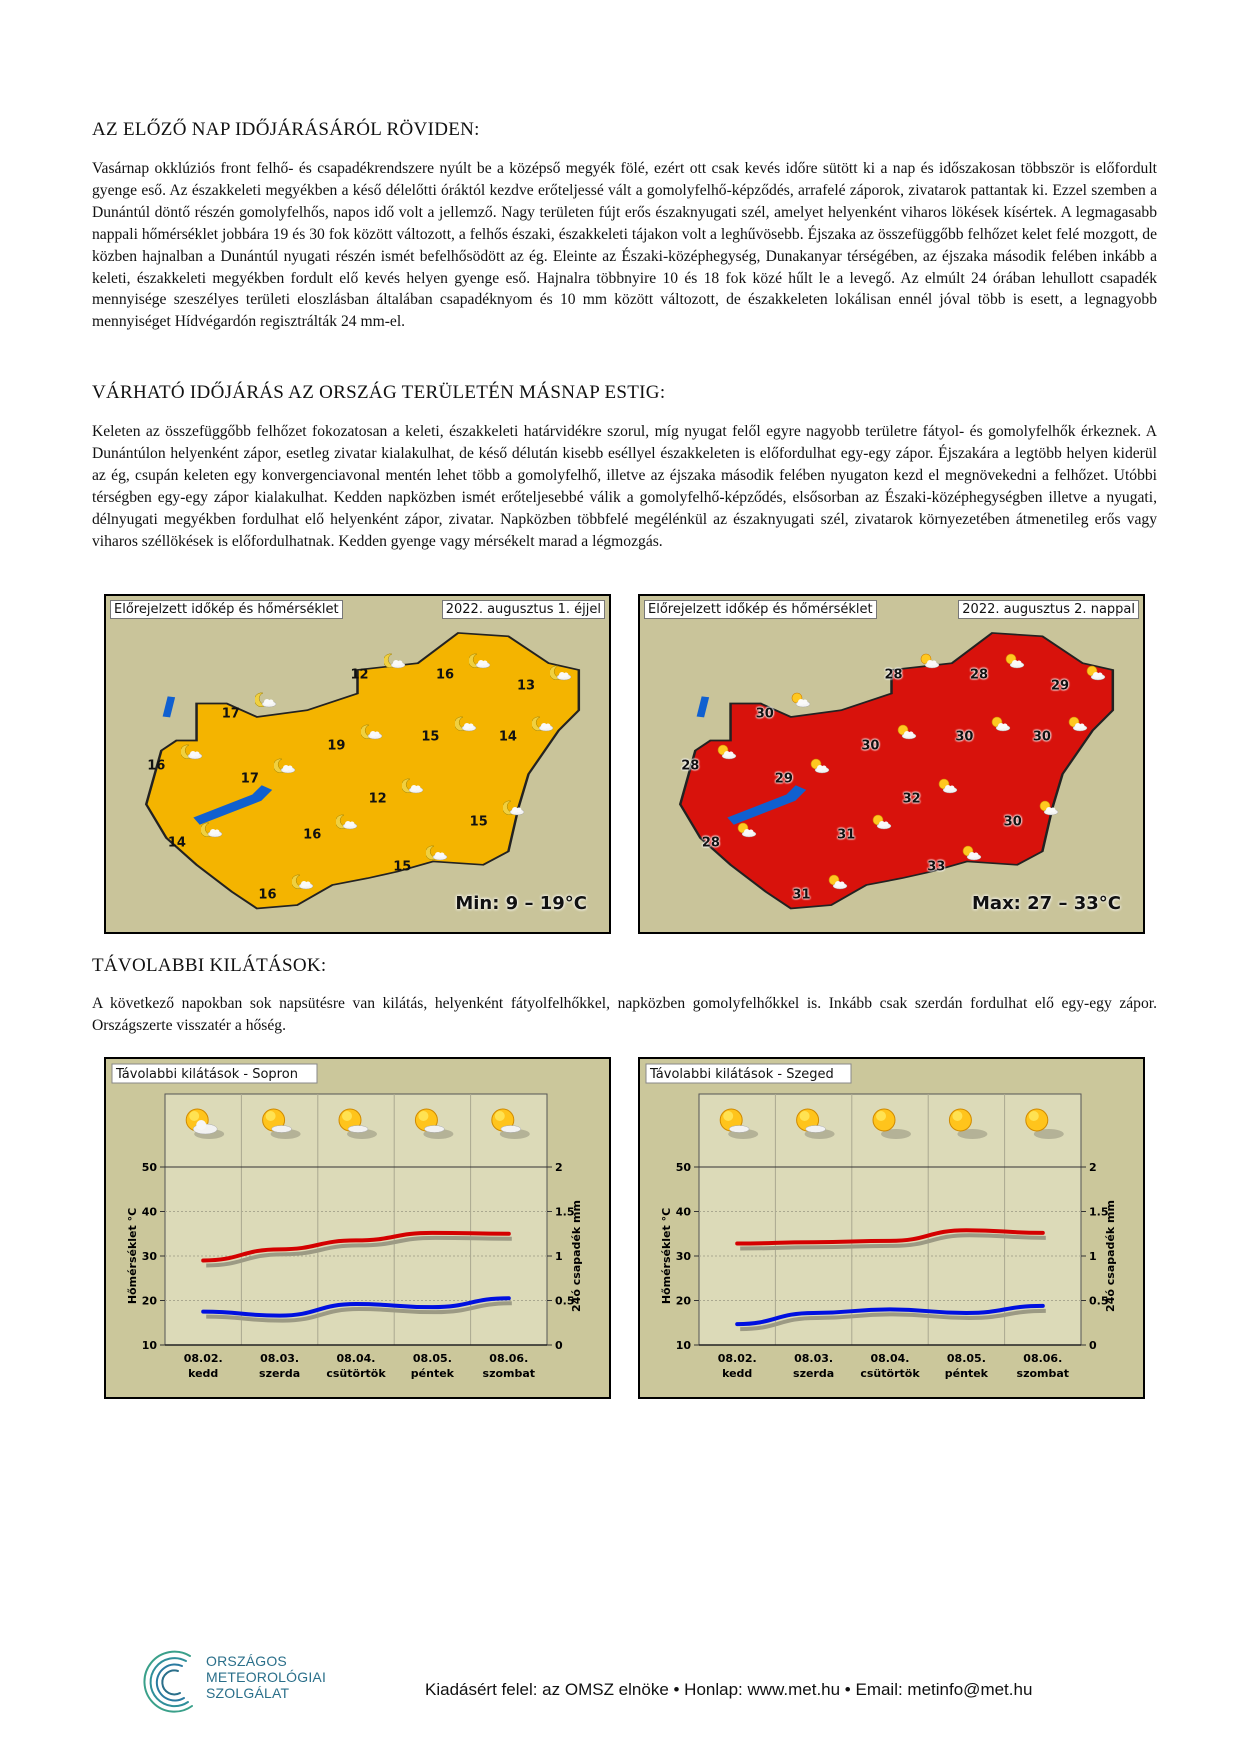  What do you see at coordinates (1048, 609) in the screenshot?
I see `map-date: 2022. augusztus 2. nappal` at bounding box center [1048, 609].